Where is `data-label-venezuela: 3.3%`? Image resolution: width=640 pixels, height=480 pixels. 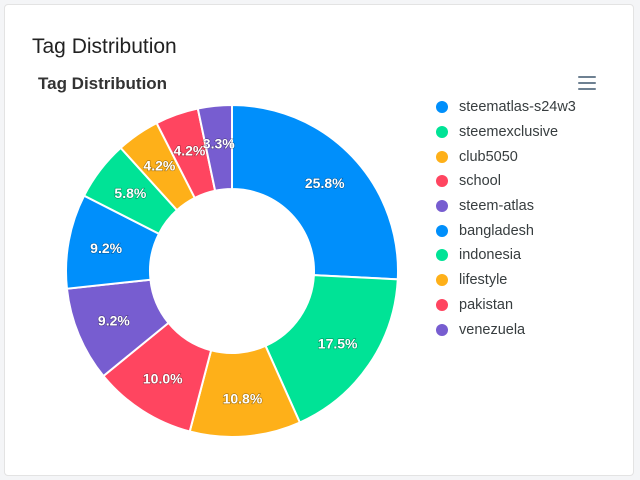 data-label-venezuela: 3.3% is located at coordinates (219, 144).